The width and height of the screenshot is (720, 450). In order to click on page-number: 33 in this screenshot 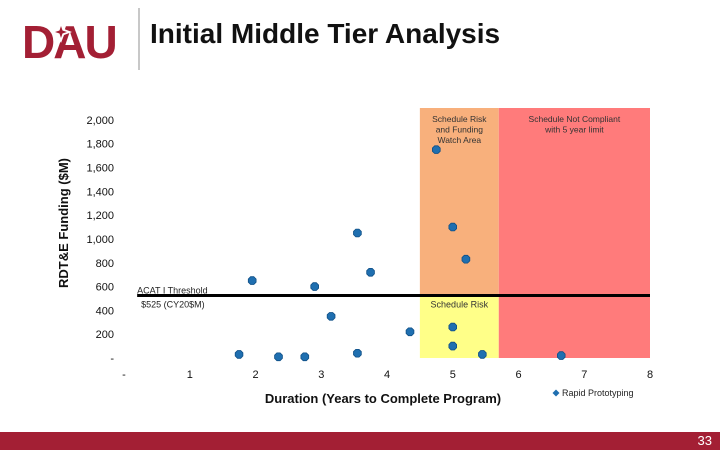, I will do `click(704, 440)`.